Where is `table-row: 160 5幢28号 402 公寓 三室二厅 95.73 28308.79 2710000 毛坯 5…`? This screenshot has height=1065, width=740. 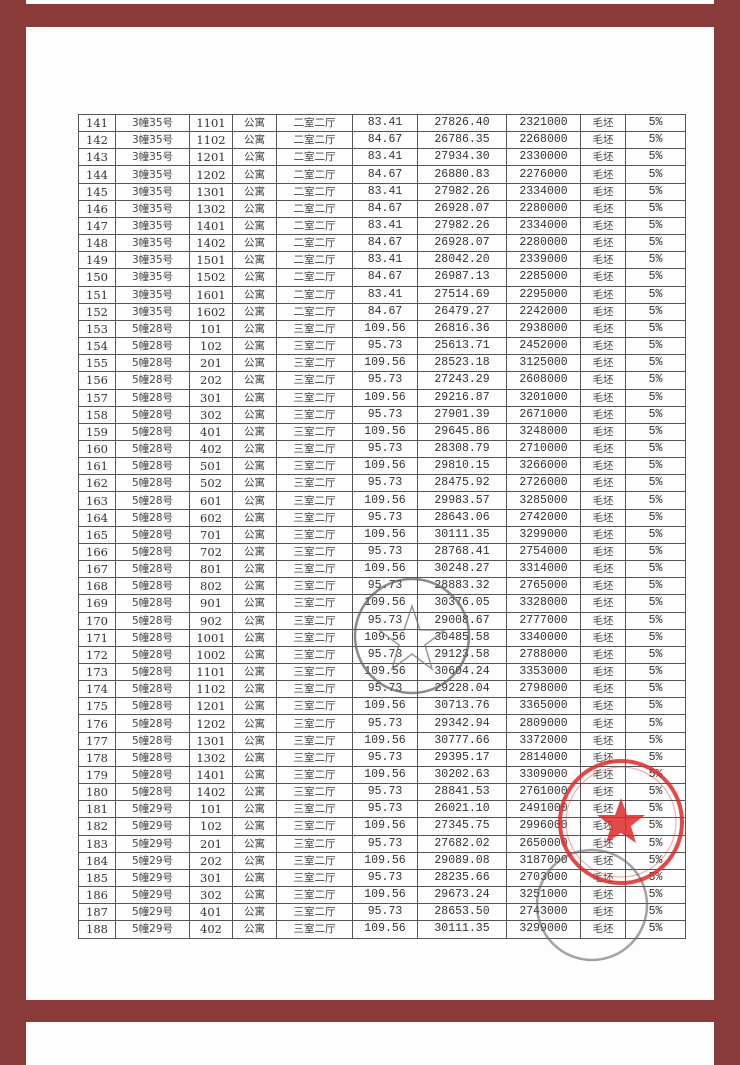
table-row: 160 5幢28号 402 公寓 三室二厅 95.73 28308.79 2710000 毛坯 5… is located at coordinates (382, 449).